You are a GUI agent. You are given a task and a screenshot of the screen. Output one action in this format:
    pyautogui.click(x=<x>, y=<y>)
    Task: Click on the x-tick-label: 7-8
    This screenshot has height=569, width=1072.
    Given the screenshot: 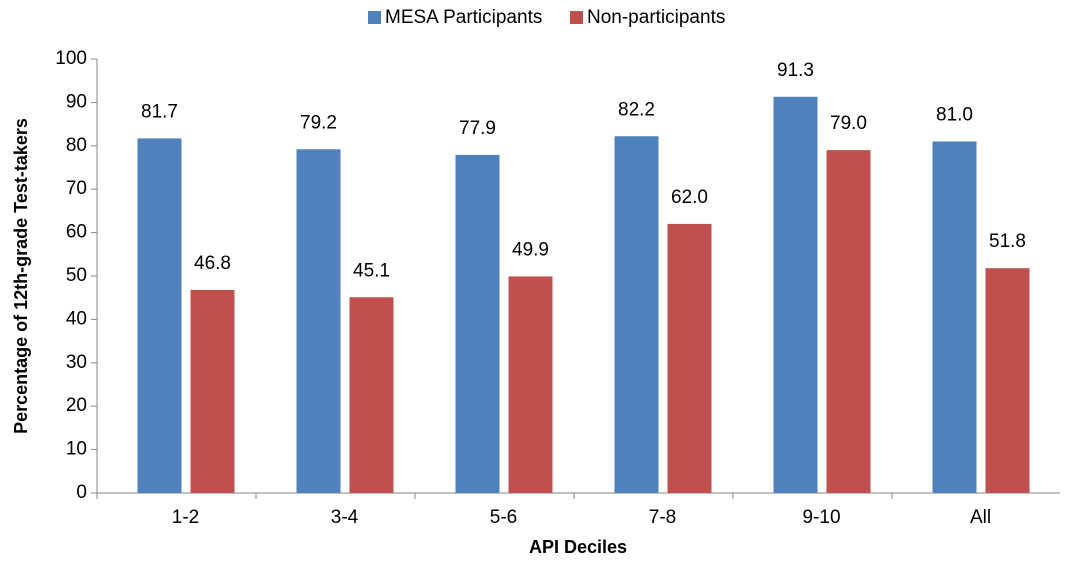 What is the action you would take?
    pyautogui.click(x=662, y=517)
    